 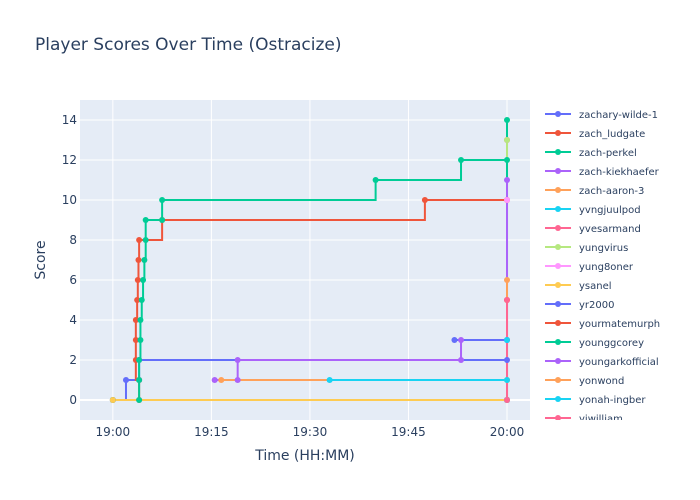 What do you see at coordinates (41, 259) in the screenshot?
I see `y-axis-title: Score` at bounding box center [41, 259].